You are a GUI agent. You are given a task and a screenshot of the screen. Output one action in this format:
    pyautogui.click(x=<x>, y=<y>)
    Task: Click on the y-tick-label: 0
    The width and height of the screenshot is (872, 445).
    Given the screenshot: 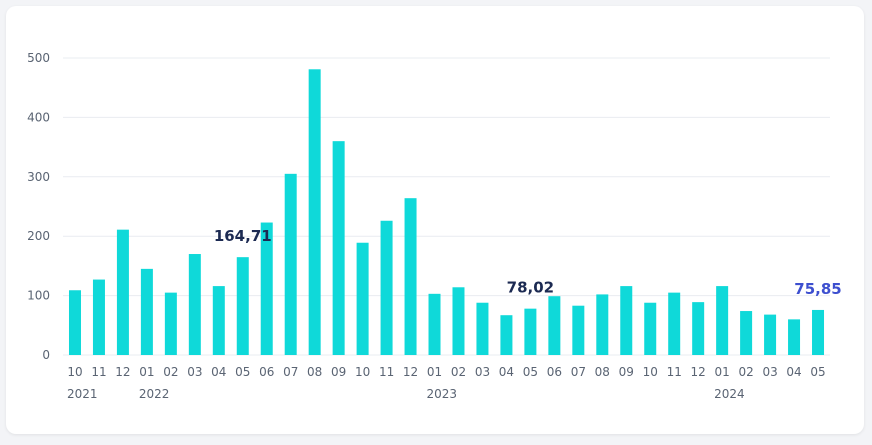 What is the action you would take?
    pyautogui.click(x=46, y=355)
    